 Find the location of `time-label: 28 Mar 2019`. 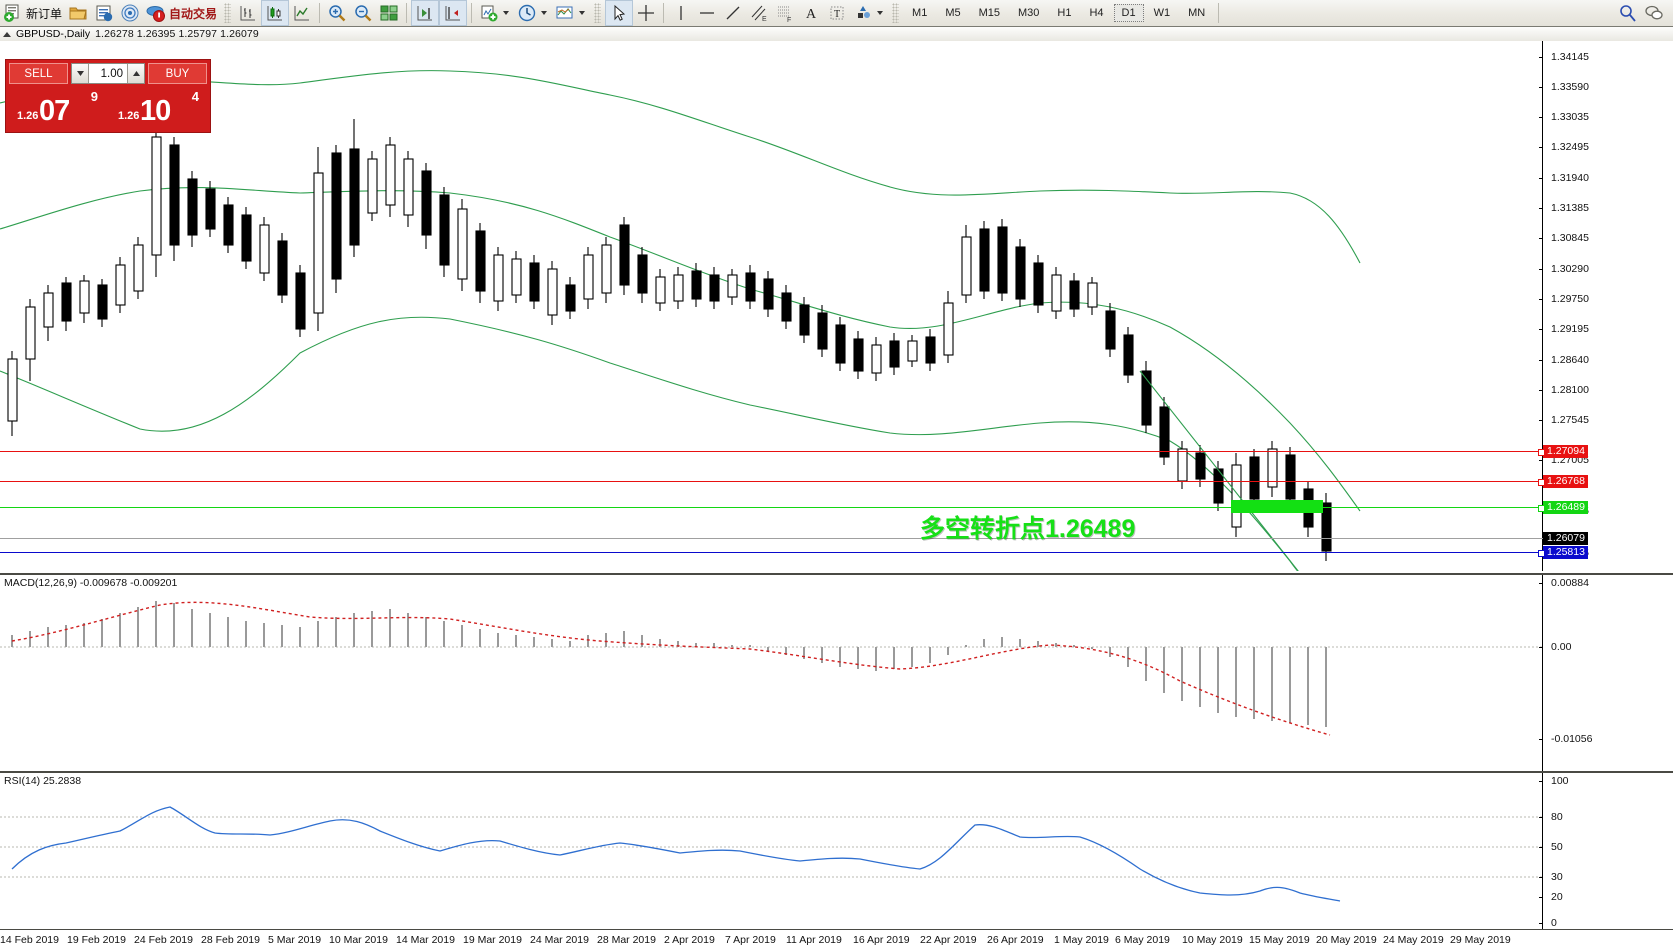

time-label: 28 Mar 2019 is located at coordinates (626, 940).